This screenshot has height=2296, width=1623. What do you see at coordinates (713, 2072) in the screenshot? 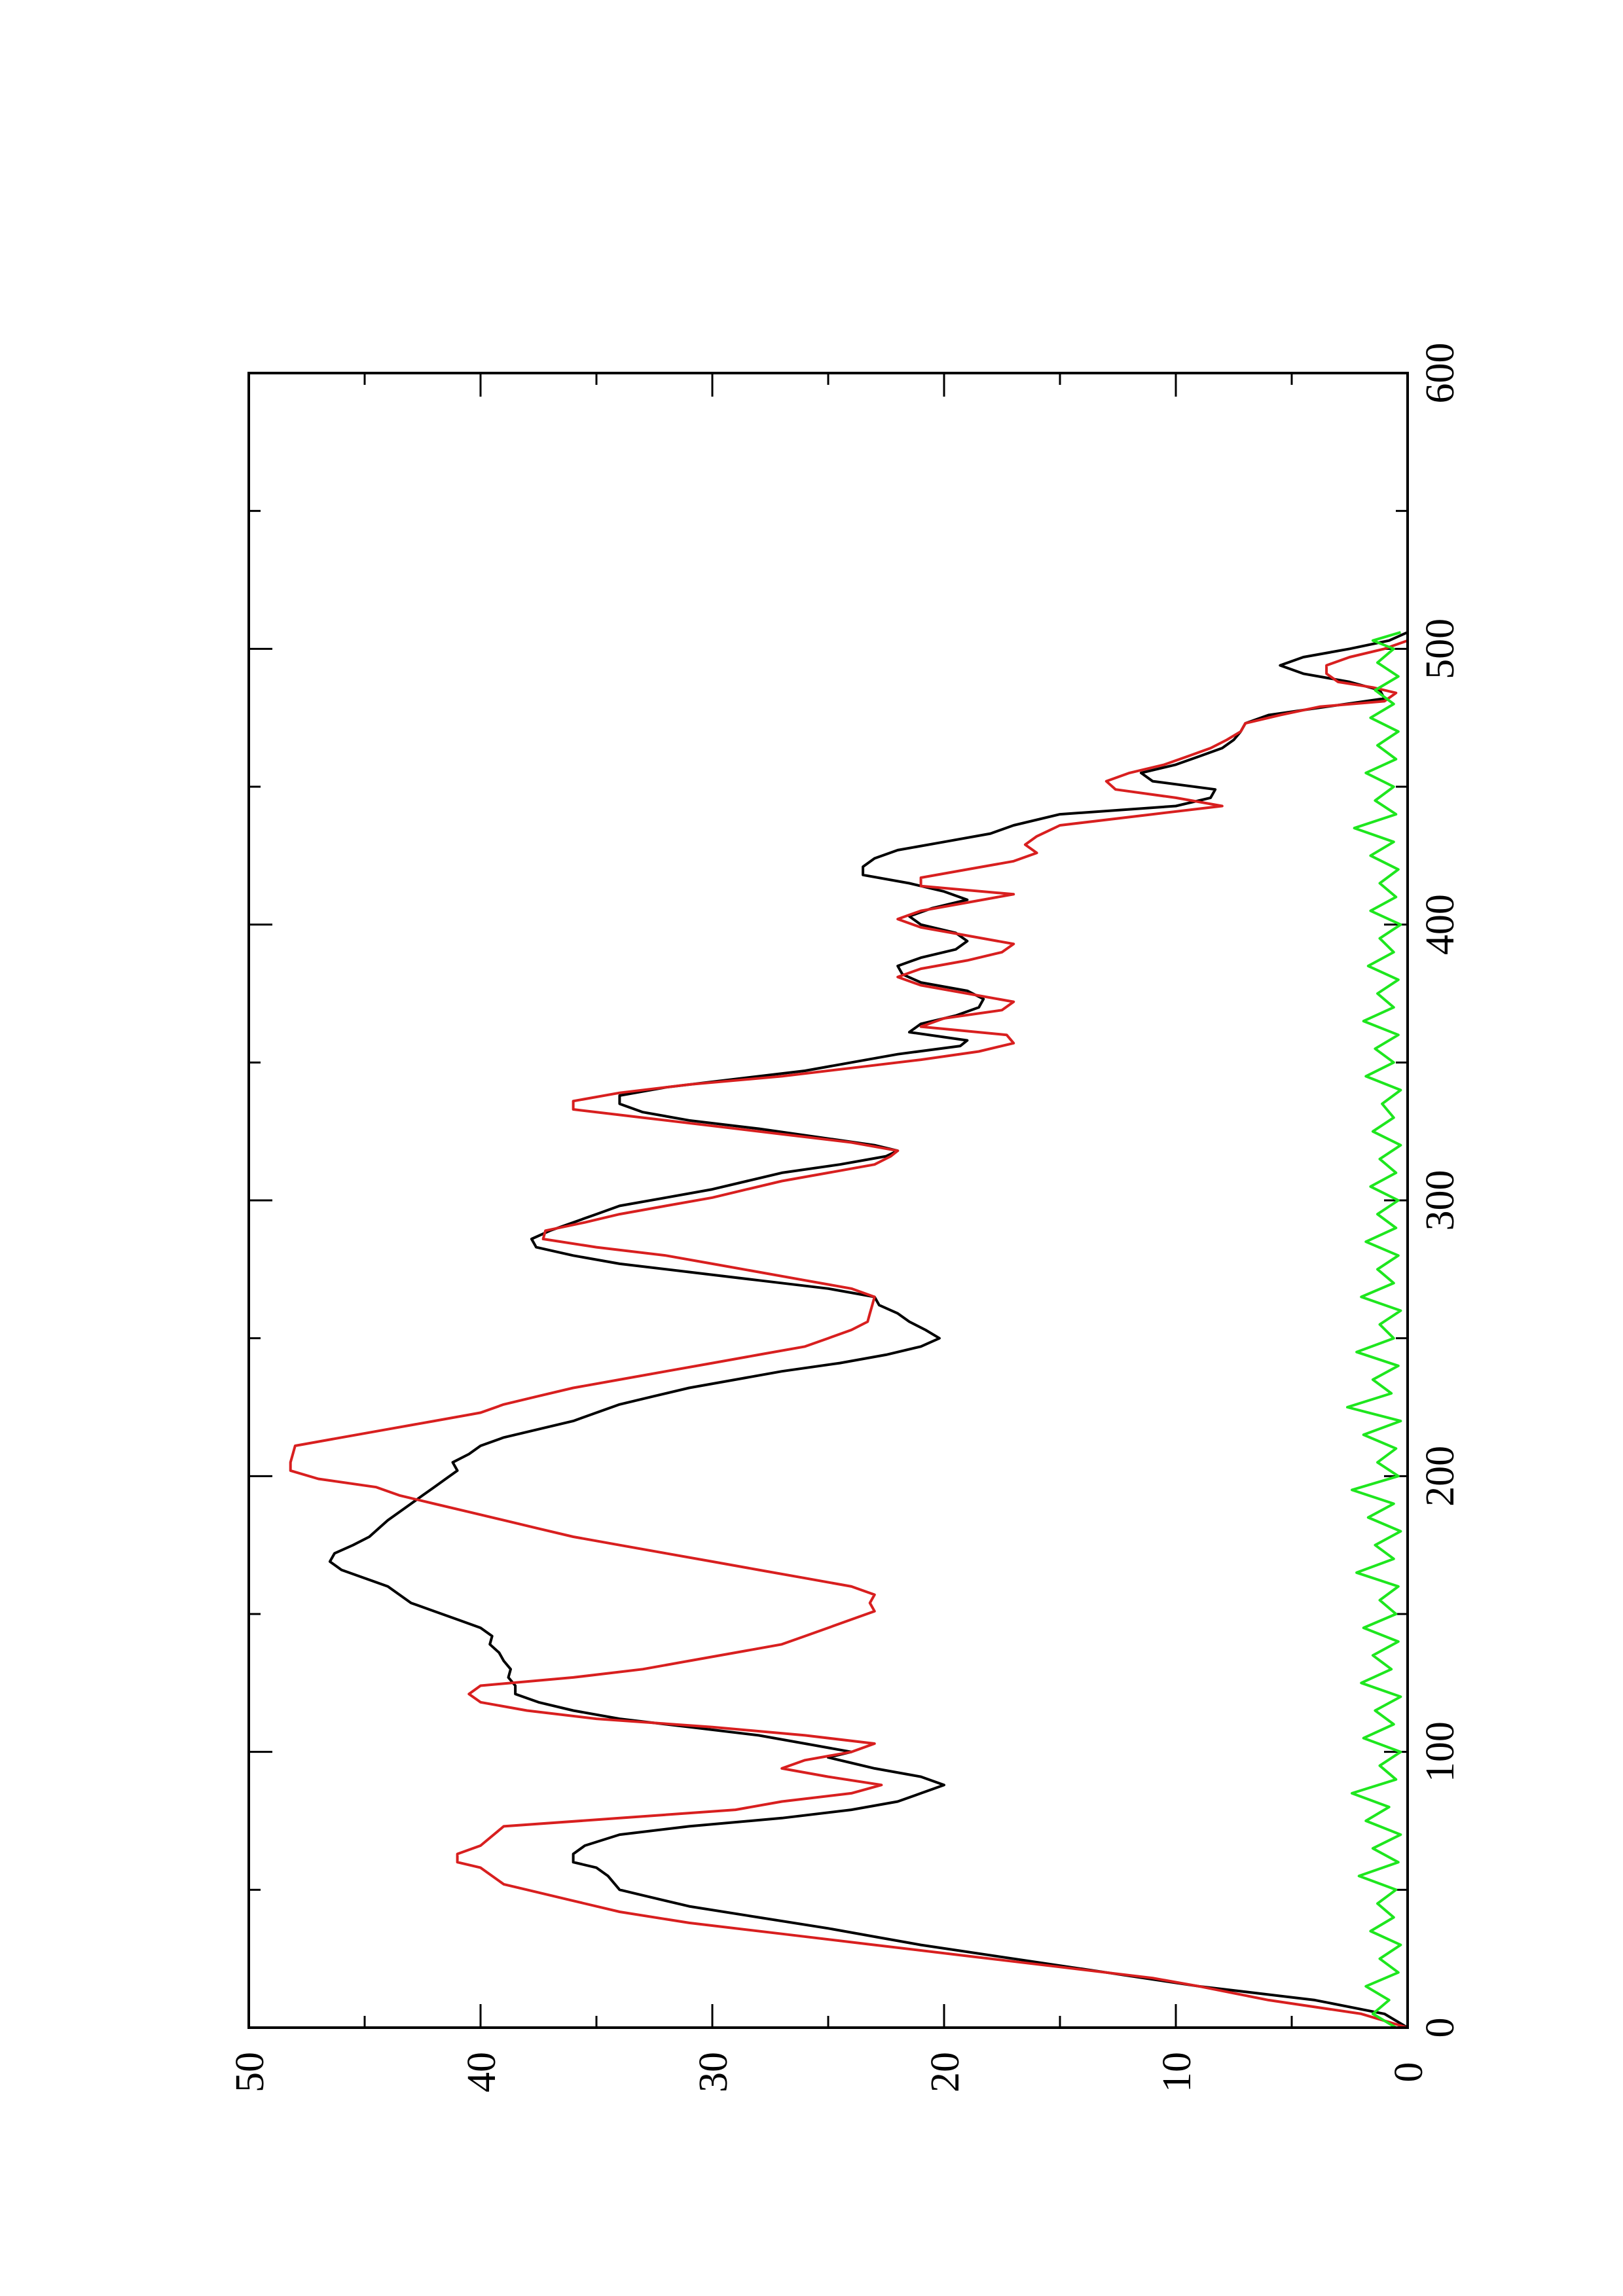
I see `y-tick-label: 30` at bounding box center [713, 2072].